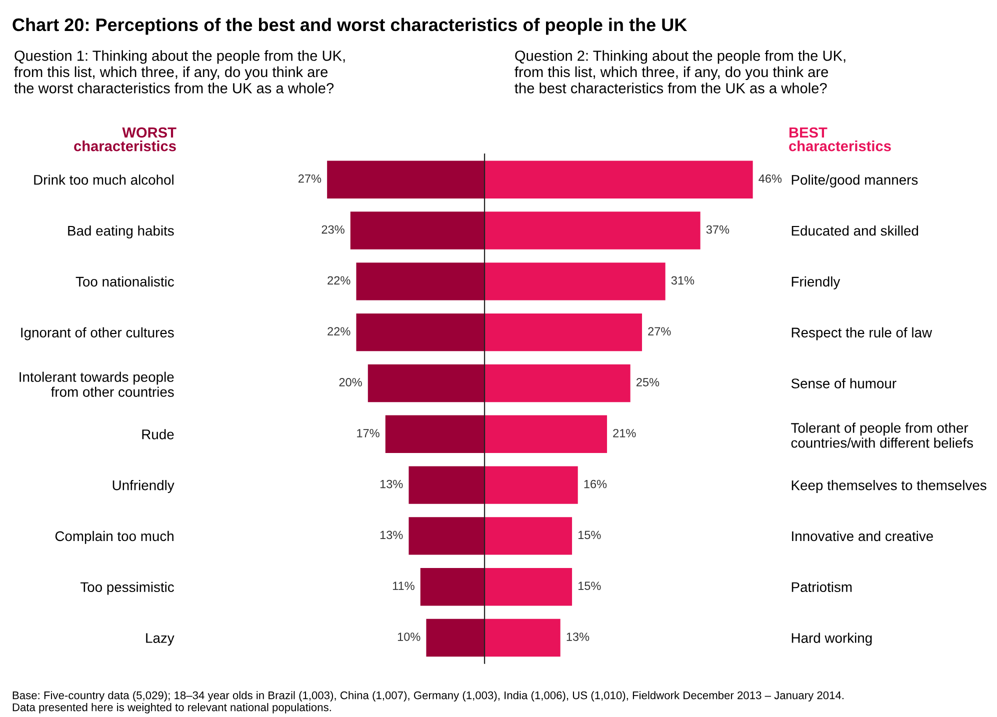 The width and height of the screenshot is (997, 717). What do you see at coordinates (718, 229) in the screenshot?
I see `data-label: 37%` at bounding box center [718, 229].